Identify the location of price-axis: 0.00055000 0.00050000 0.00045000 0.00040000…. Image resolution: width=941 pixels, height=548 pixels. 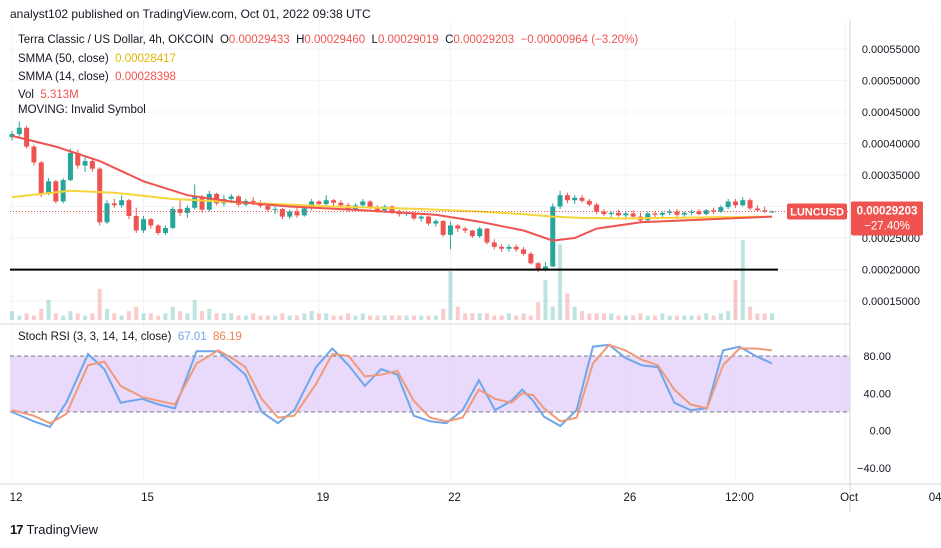
(891, 176).